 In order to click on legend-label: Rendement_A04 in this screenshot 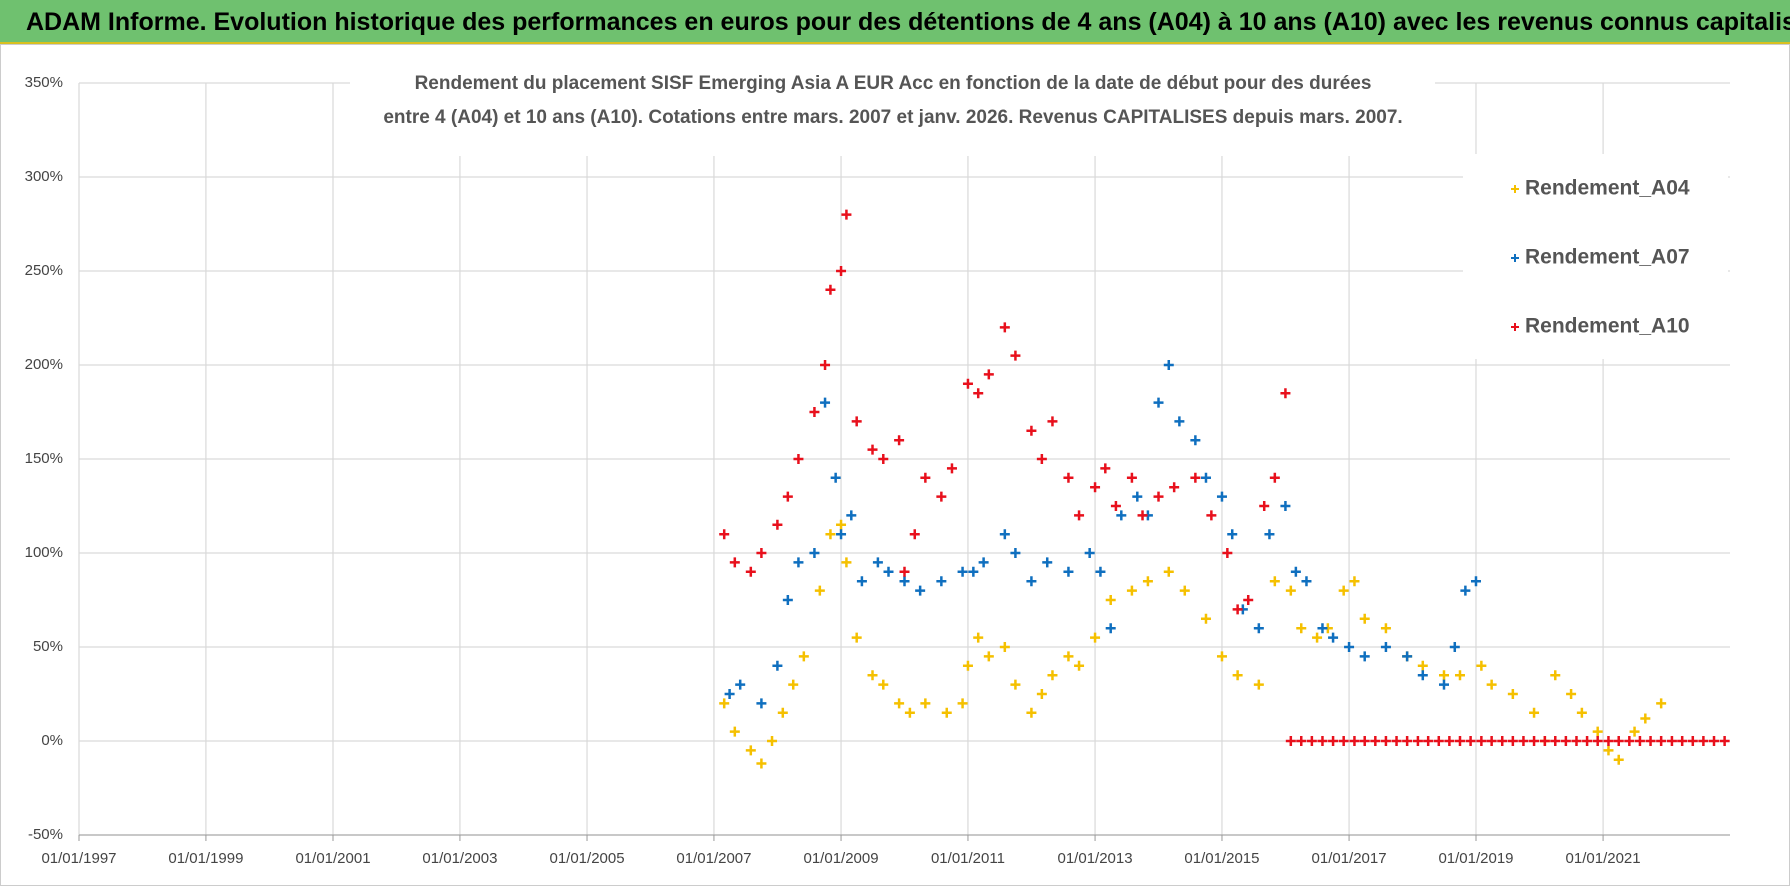, I will do `click(1607, 188)`.